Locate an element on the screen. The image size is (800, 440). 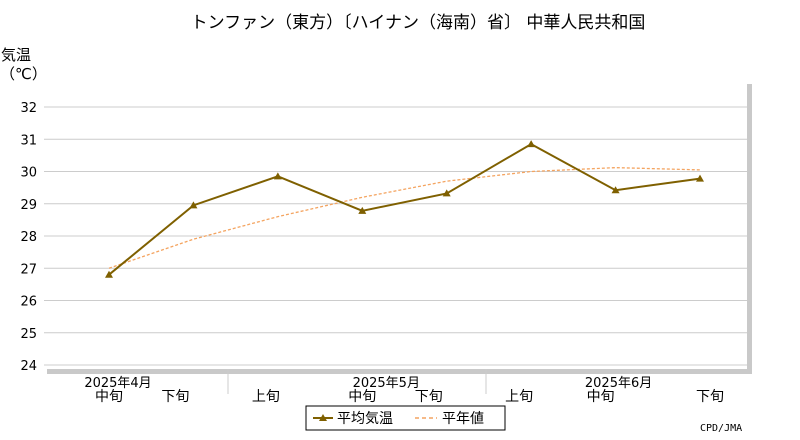
x-axis: 中旬 下旬 上旬 中旬 下旬 上旬 中旬 下旬 2025年4月 2025年5月 2025年6月 is located at coordinates (404, 387).